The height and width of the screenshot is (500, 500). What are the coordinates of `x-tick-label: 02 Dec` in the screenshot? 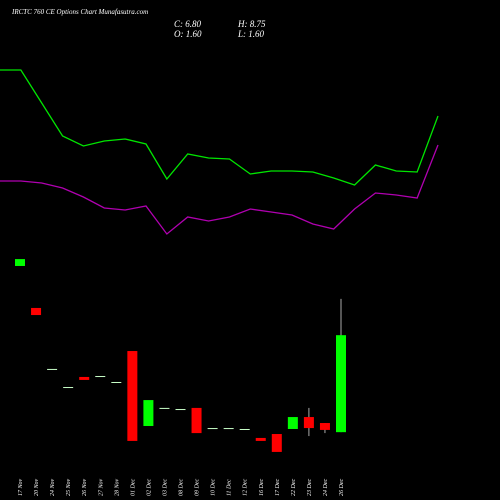 It's located at (149, 487).